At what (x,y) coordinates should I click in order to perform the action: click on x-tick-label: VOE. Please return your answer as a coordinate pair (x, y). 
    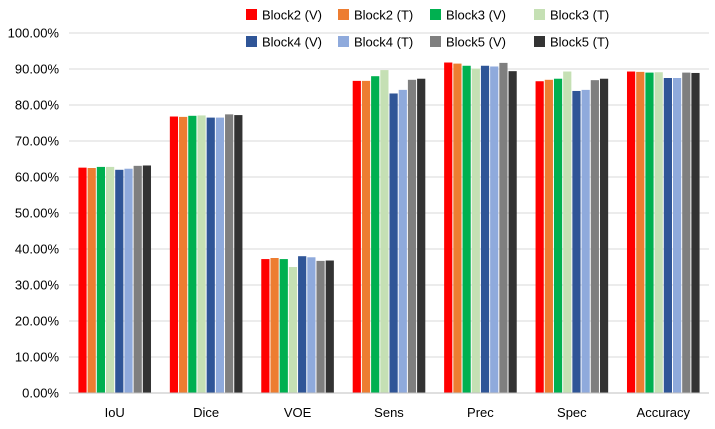
    Looking at the image, I should click on (298, 412).